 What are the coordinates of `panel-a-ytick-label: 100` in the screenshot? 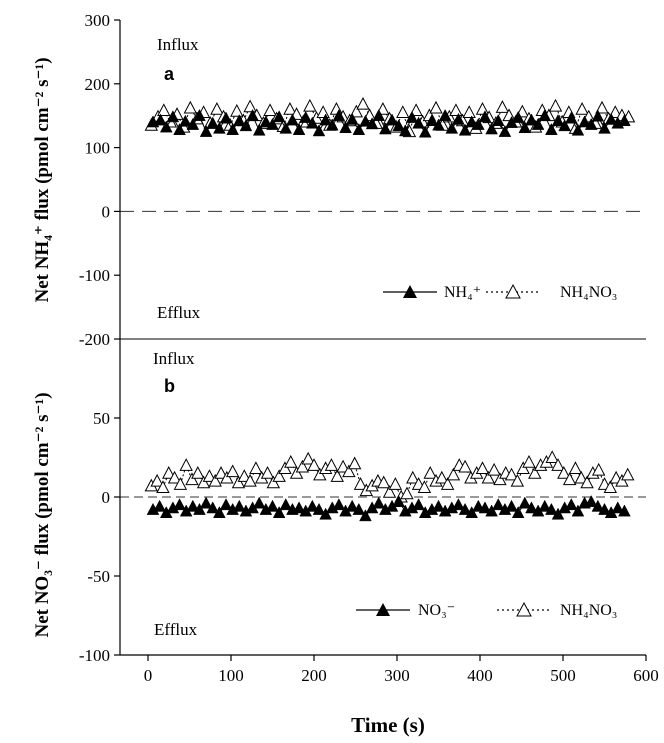 It's located at (98, 148).